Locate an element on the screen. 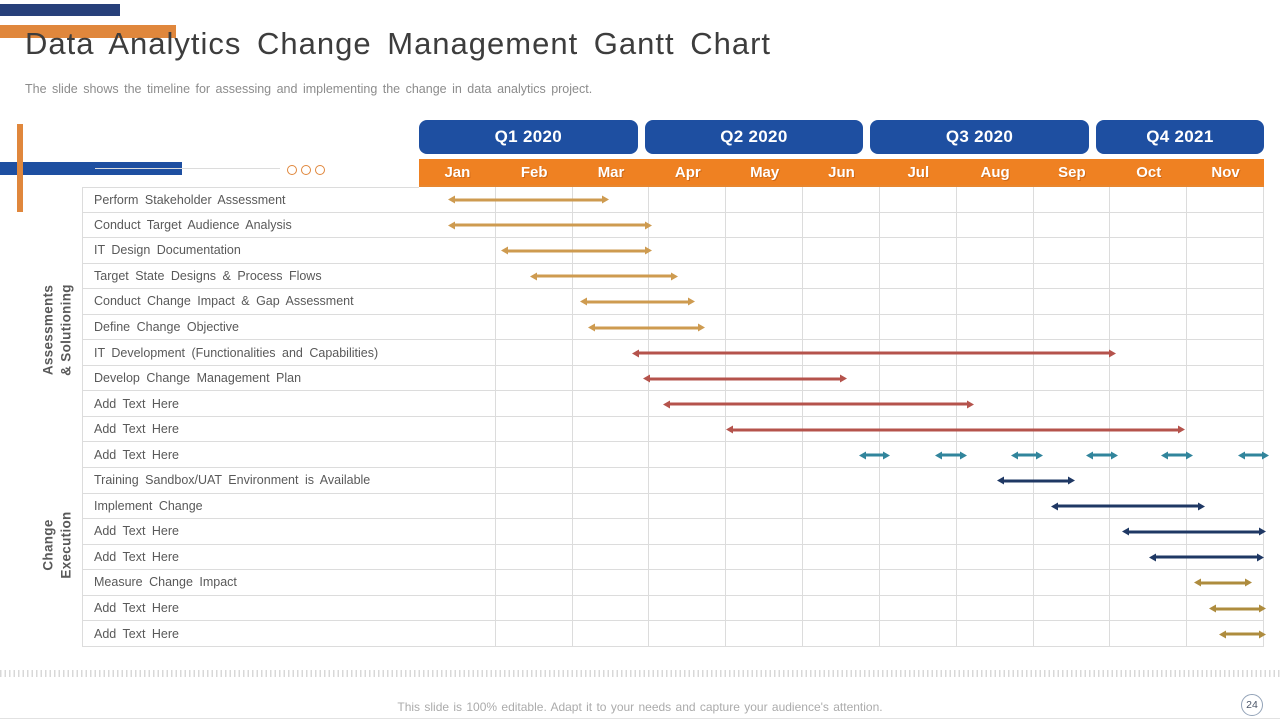  quarter-header: Q3 2020 is located at coordinates (979, 137).